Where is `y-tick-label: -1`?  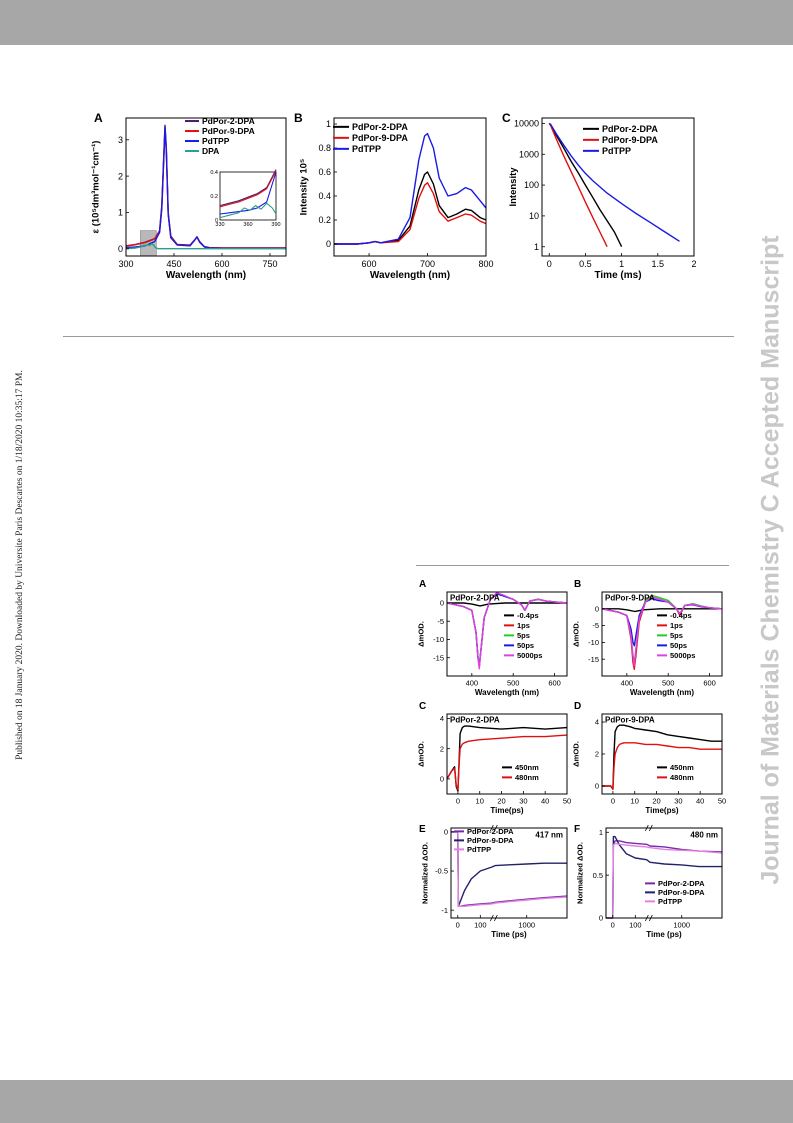
y-tick-label: -1 is located at coordinates (444, 910).